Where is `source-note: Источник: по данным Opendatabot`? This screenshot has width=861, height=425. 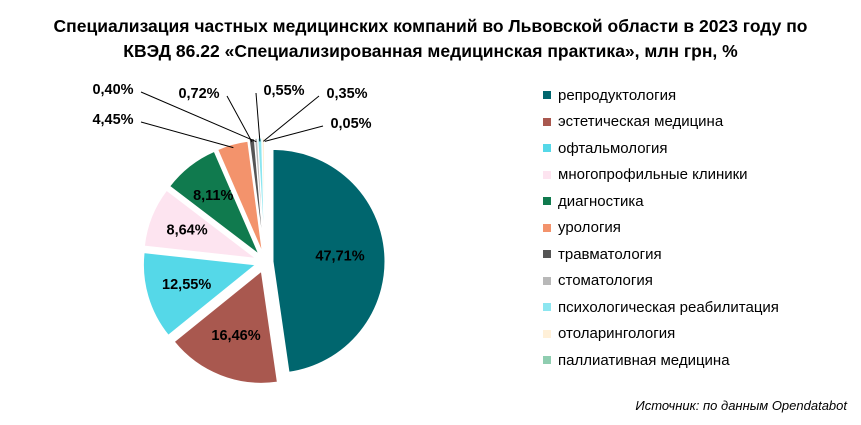
source-note: Источник: по данным Opendatabot is located at coordinates (741, 405).